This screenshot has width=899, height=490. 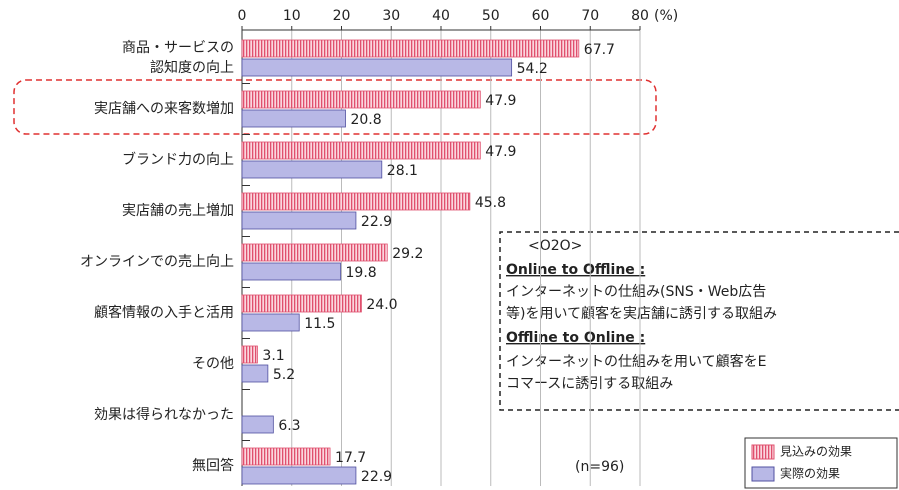 I want to click on y-tick-label: 実店舗への来客数増加, so click(x=164, y=108).